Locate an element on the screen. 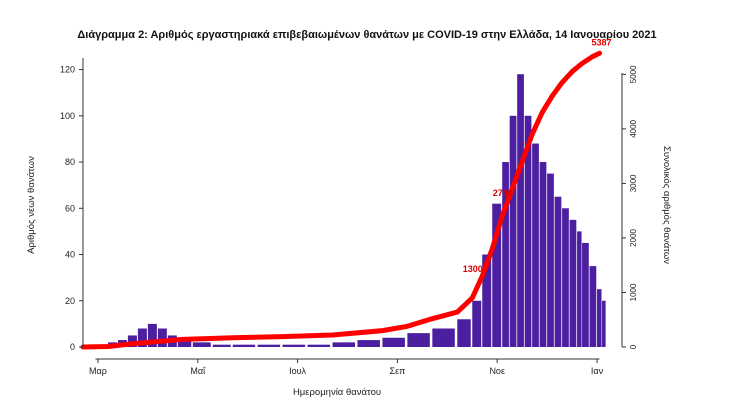 The image size is (734, 410). y-tick-label: 20 is located at coordinates (70, 301).